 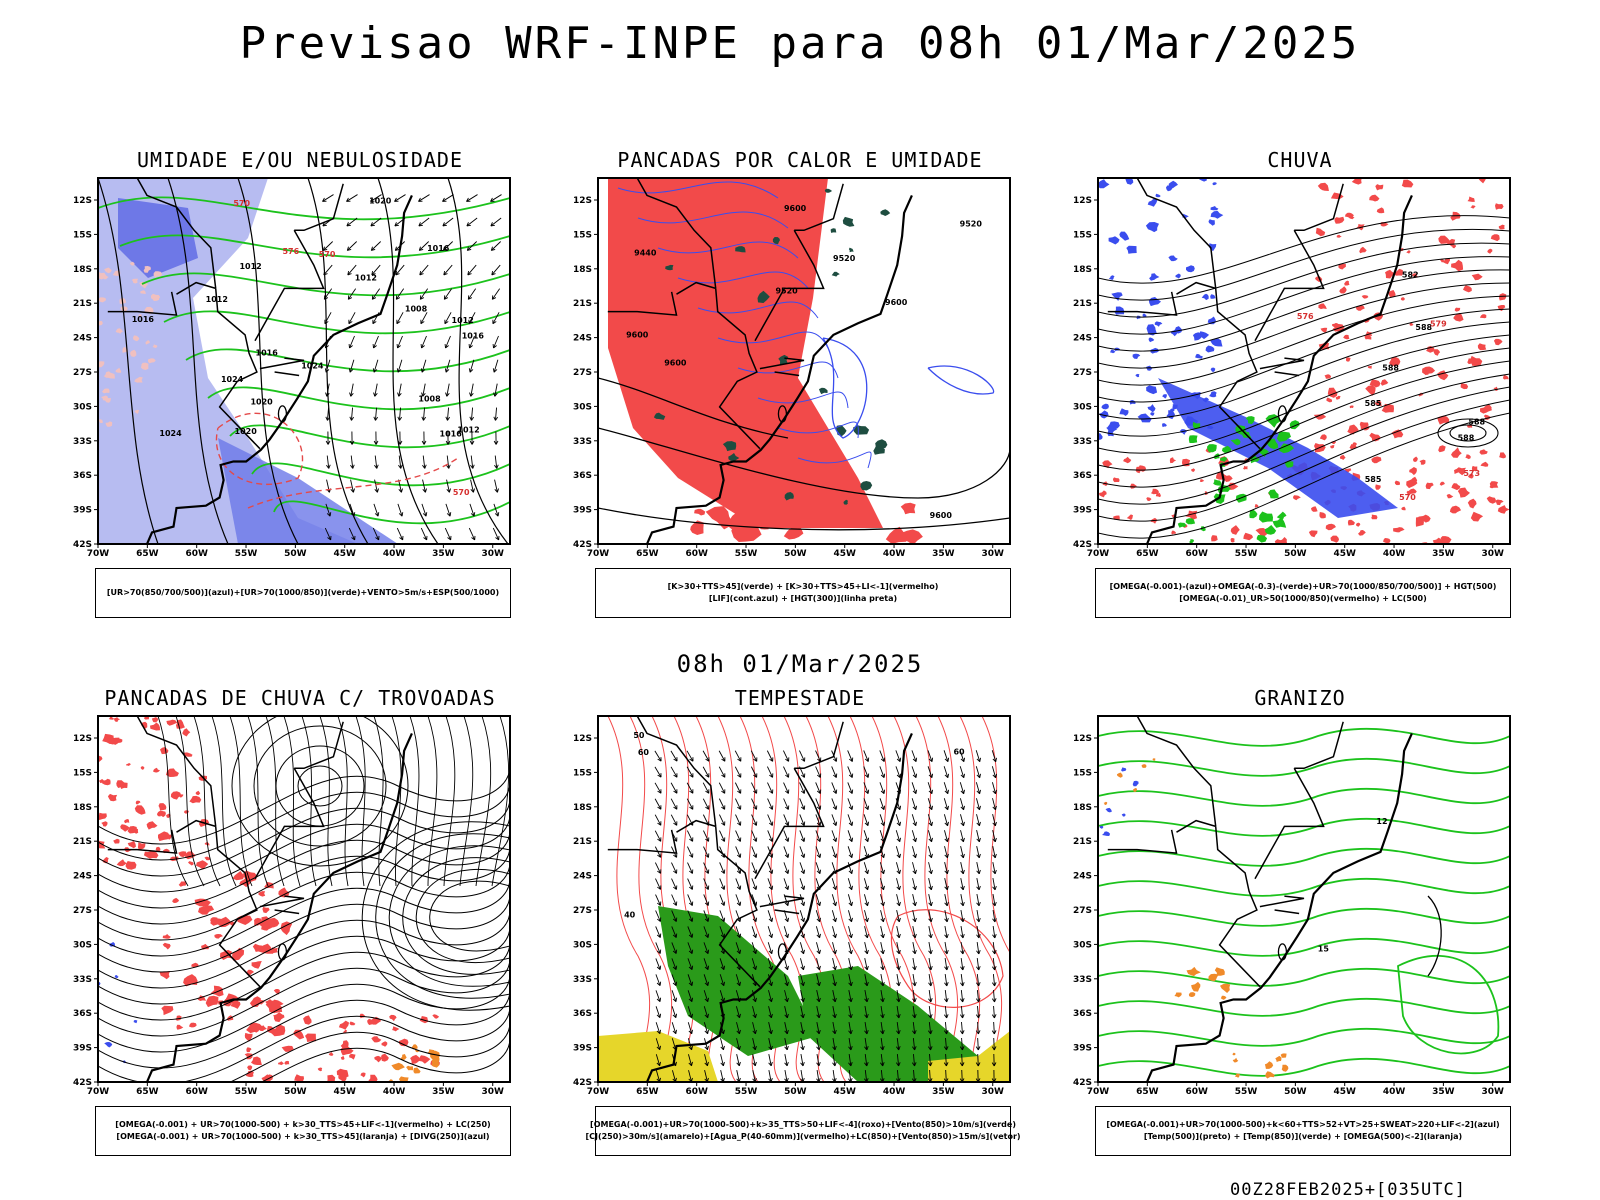 What do you see at coordinates (82, 945) in the screenshot?
I see `y-tick-label: 30S` at bounding box center [82, 945].